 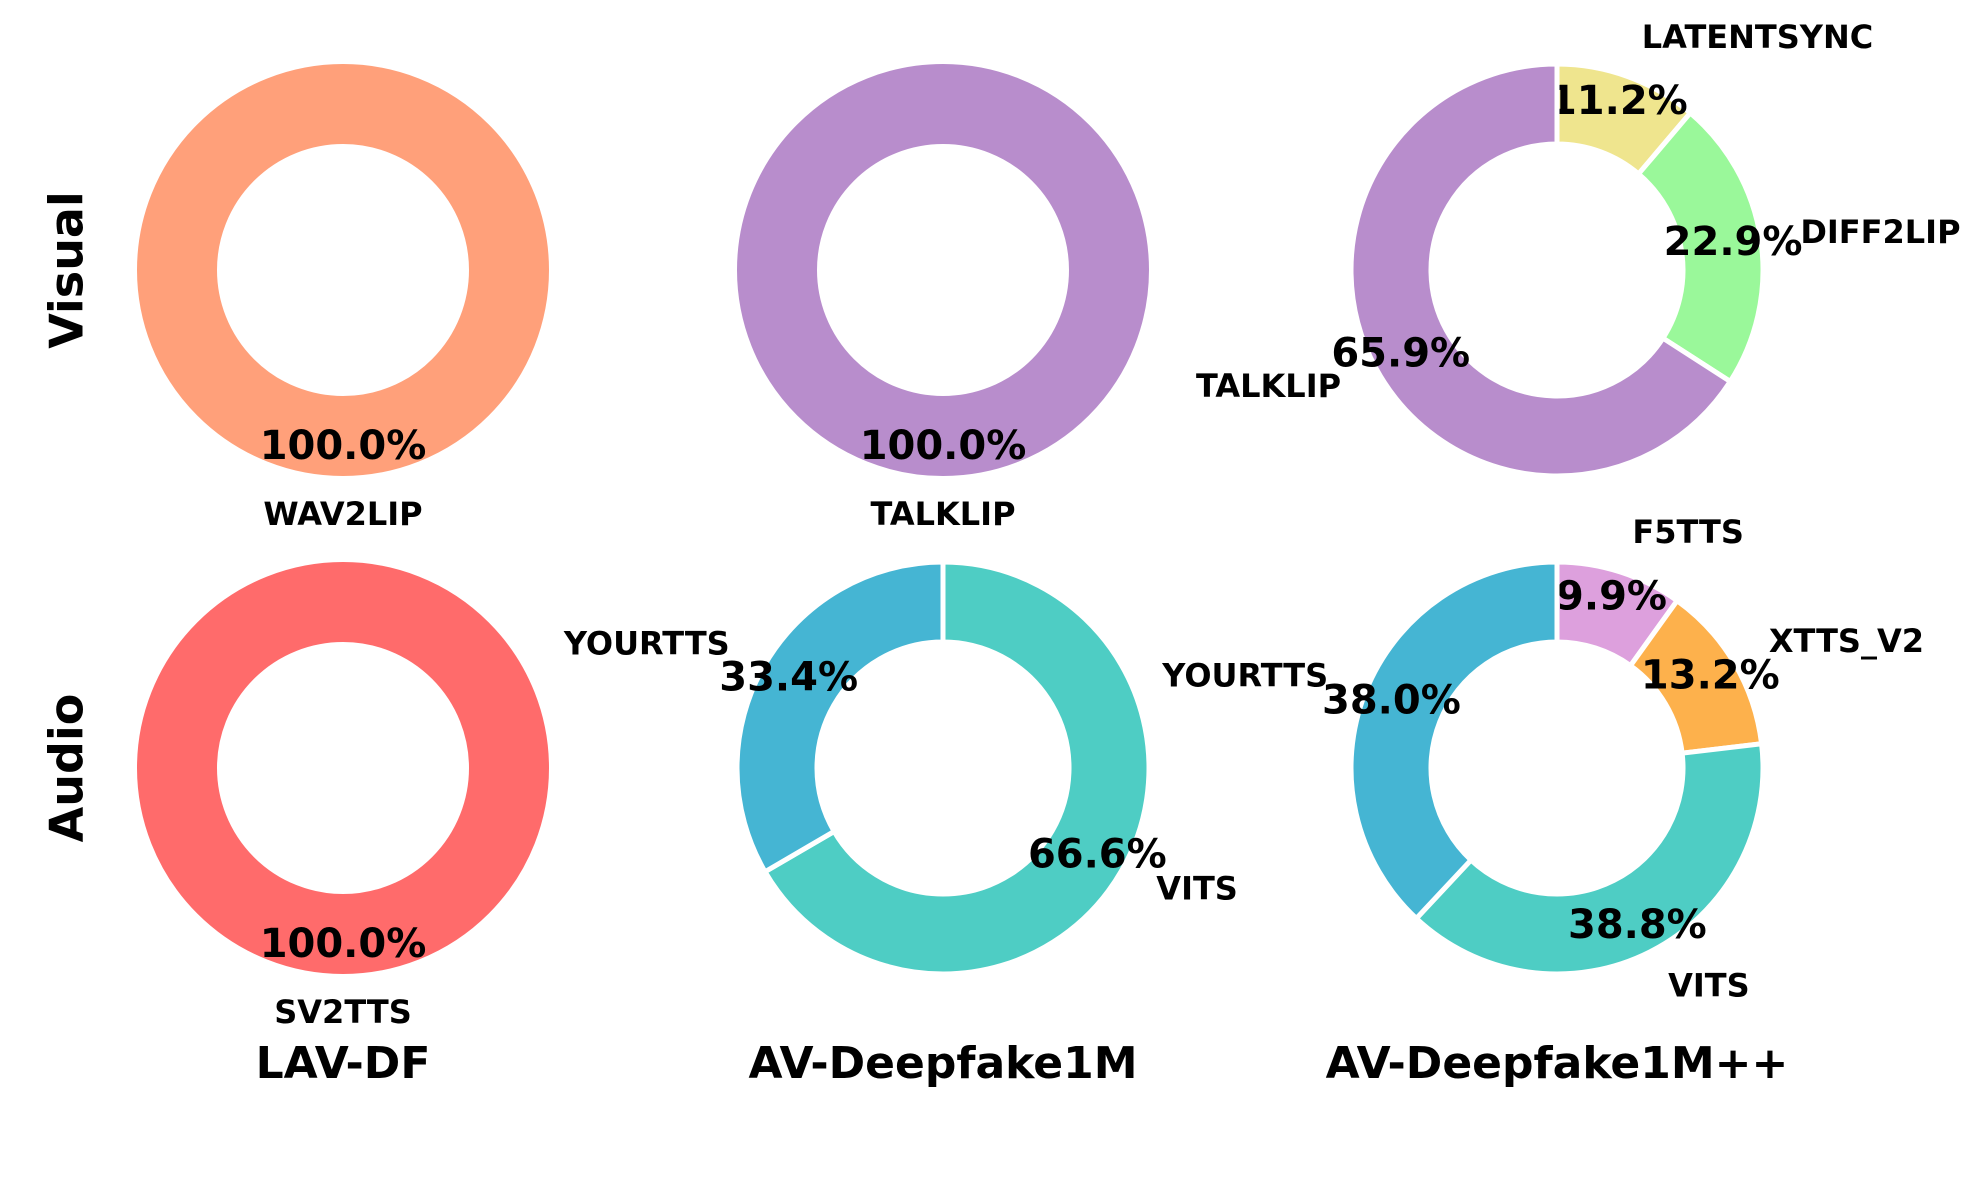 What do you see at coordinates (1757, 37) in the screenshot?
I see `slice-name-label-visual-av-deepfake1m-latentsync: LATENTSYNC` at bounding box center [1757, 37].